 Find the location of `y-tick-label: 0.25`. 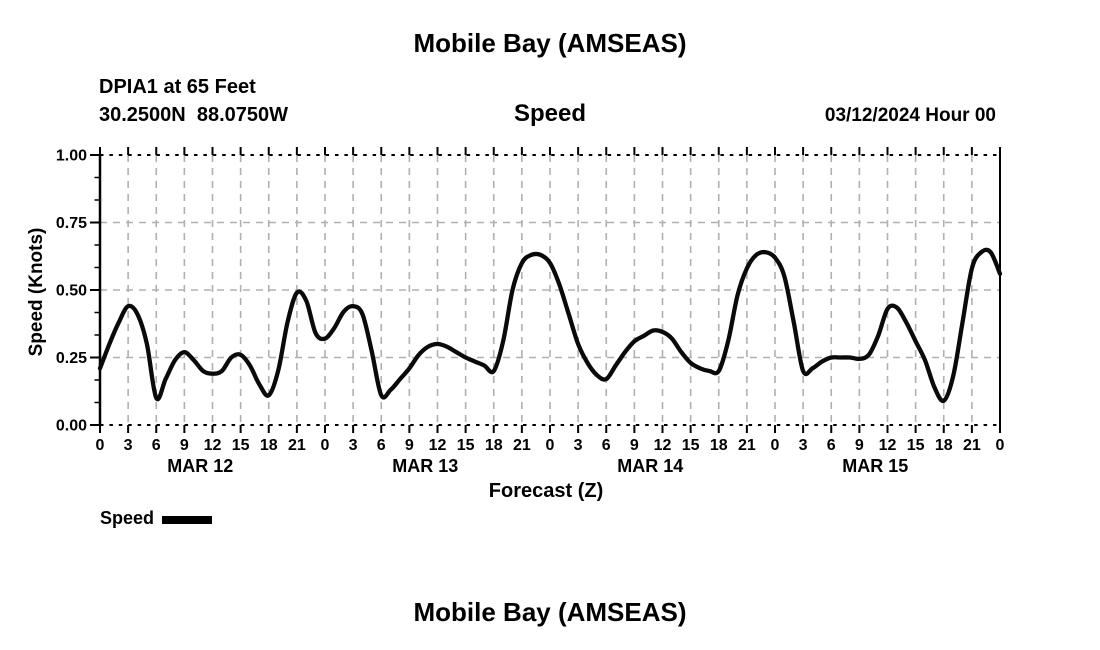

y-tick-label: 0.25 is located at coordinates (71, 358).